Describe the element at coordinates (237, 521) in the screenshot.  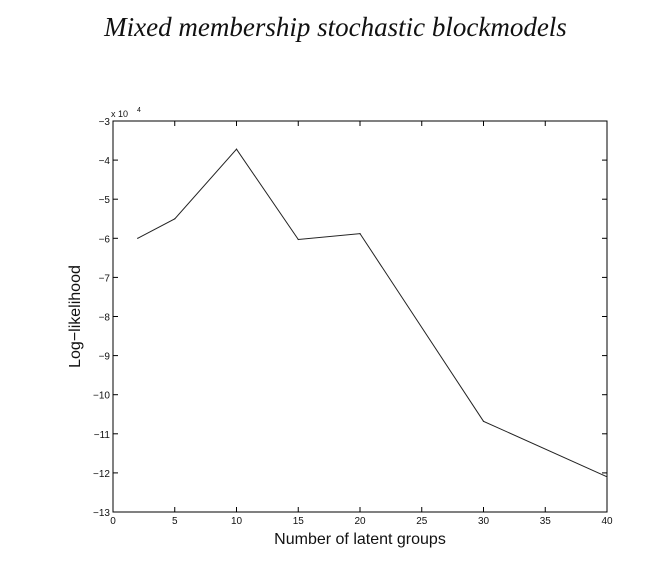
I see `x-tick-label: 10` at that location.